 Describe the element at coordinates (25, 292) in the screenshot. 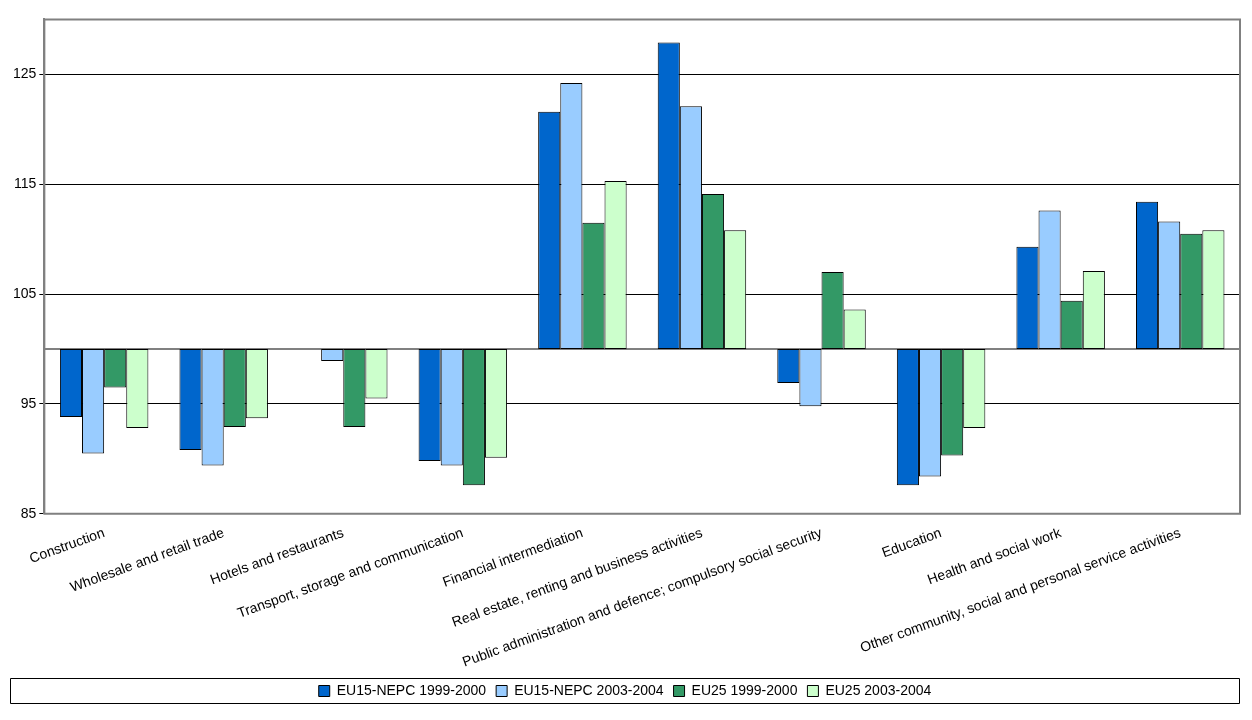

I see `y-tick-label: 105` at that location.